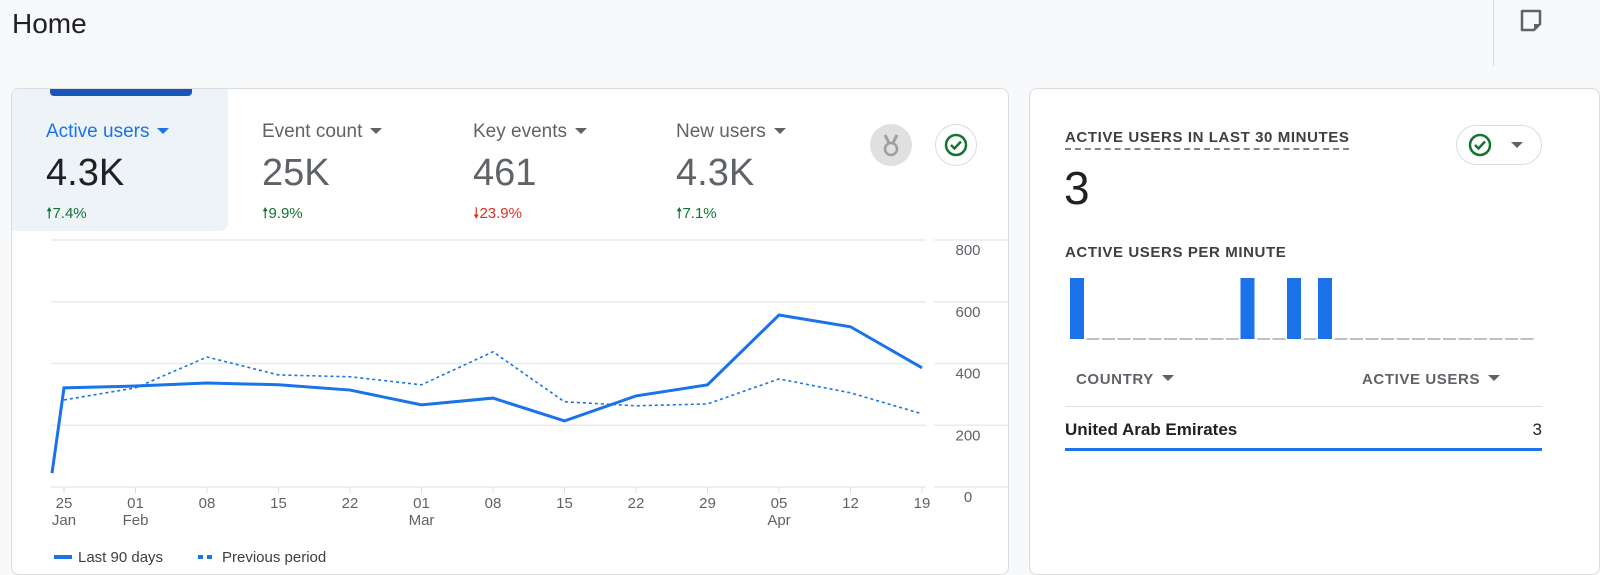 The width and height of the screenshot is (1600, 575). What do you see at coordinates (967, 312) in the screenshot?
I see `y-tick-label: 600` at bounding box center [967, 312].